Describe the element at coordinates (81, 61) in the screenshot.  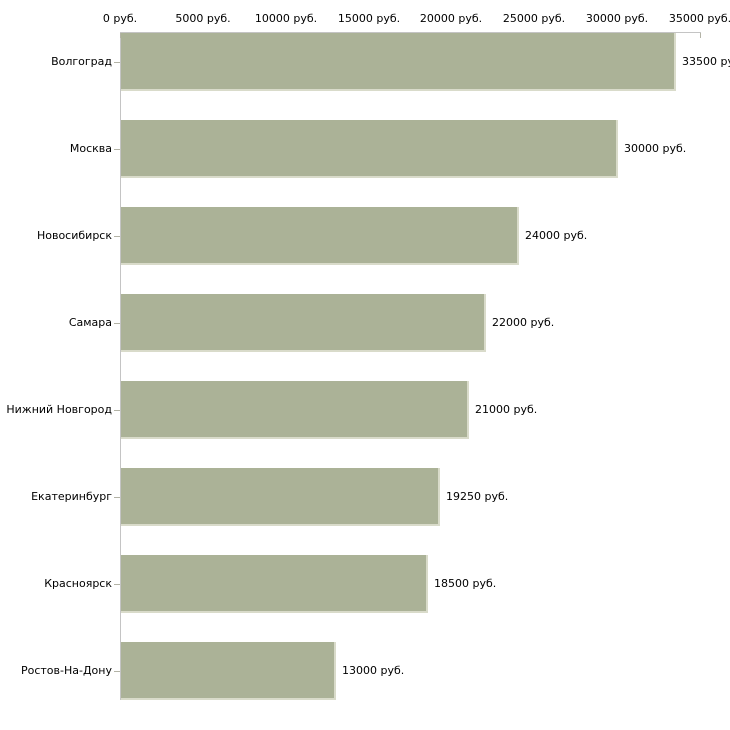
I see `category-label: Волгоград` at that location.